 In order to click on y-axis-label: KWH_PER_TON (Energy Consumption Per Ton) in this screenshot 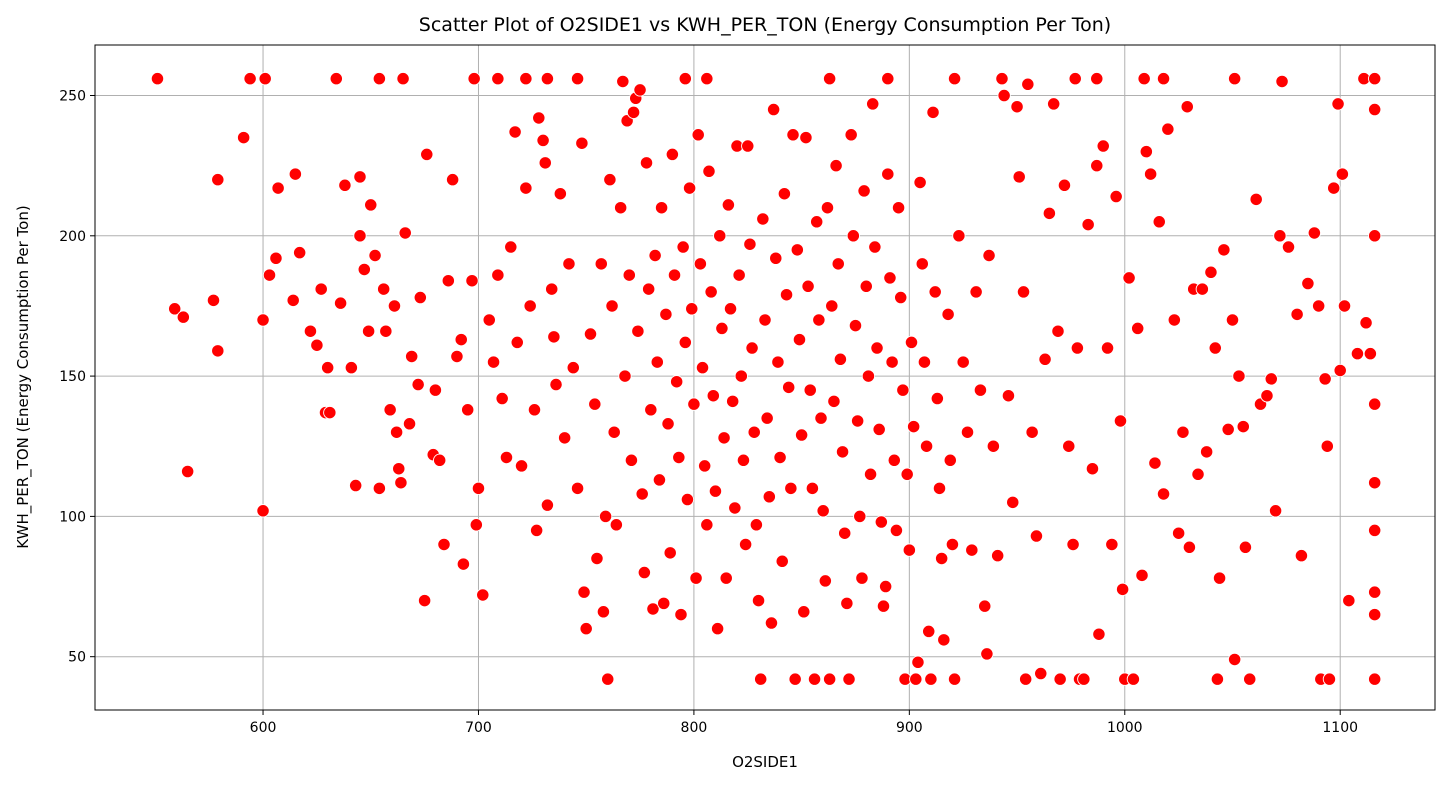, I will do `click(23, 376)`.